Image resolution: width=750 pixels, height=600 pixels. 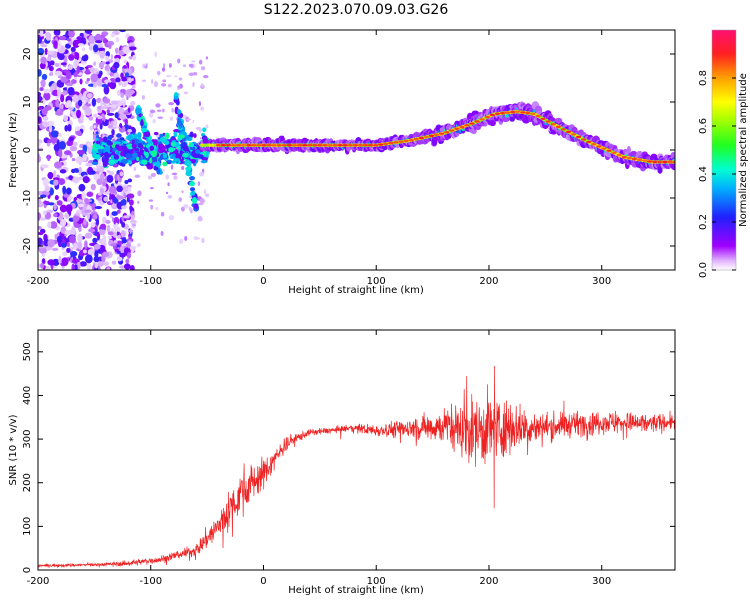 What do you see at coordinates (488, 281) in the screenshot?
I see `spectrogram-xtick-label: 200` at bounding box center [488, 281].